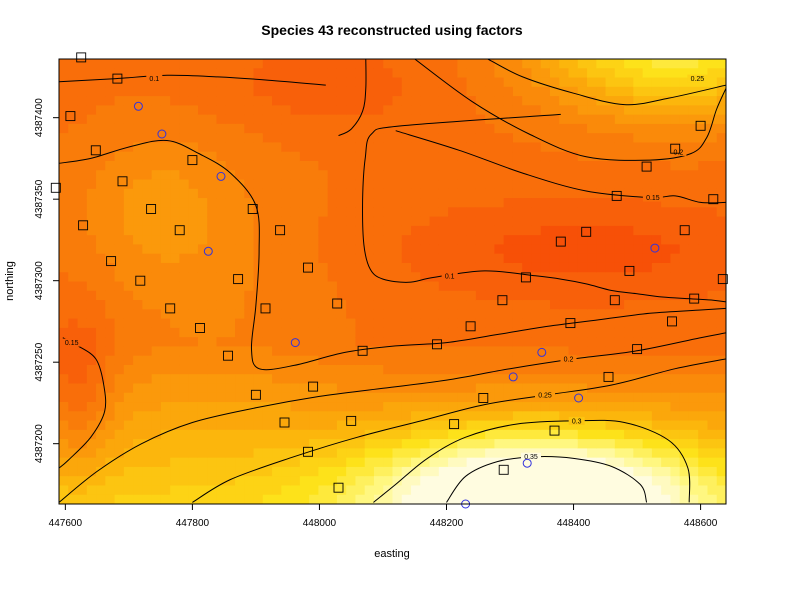  I want to click on x-axis-label: easting, so click(391, 554).